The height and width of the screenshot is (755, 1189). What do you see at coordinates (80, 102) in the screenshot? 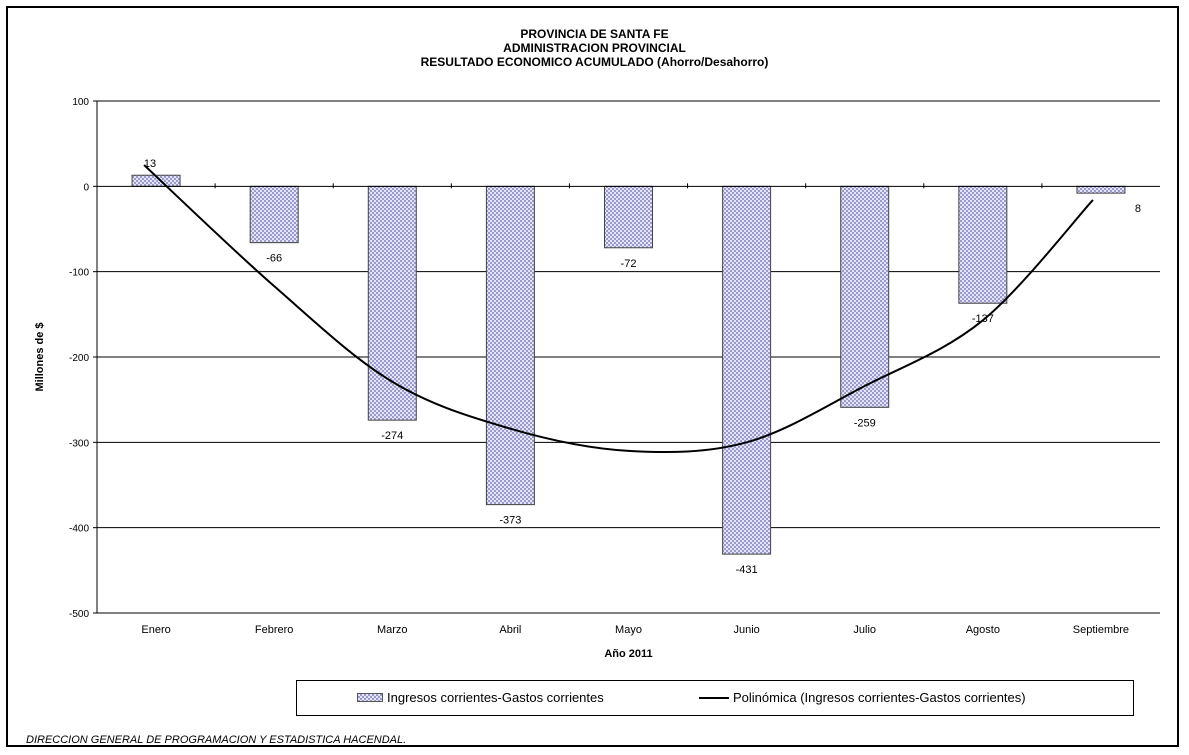
I see `y-tick-label: 100` at bounding box center [80, 102].